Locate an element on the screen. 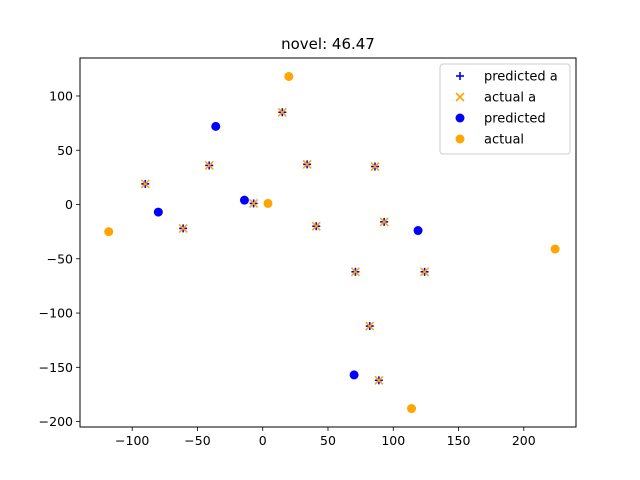  legend-box is located at coordinates (505, 109).